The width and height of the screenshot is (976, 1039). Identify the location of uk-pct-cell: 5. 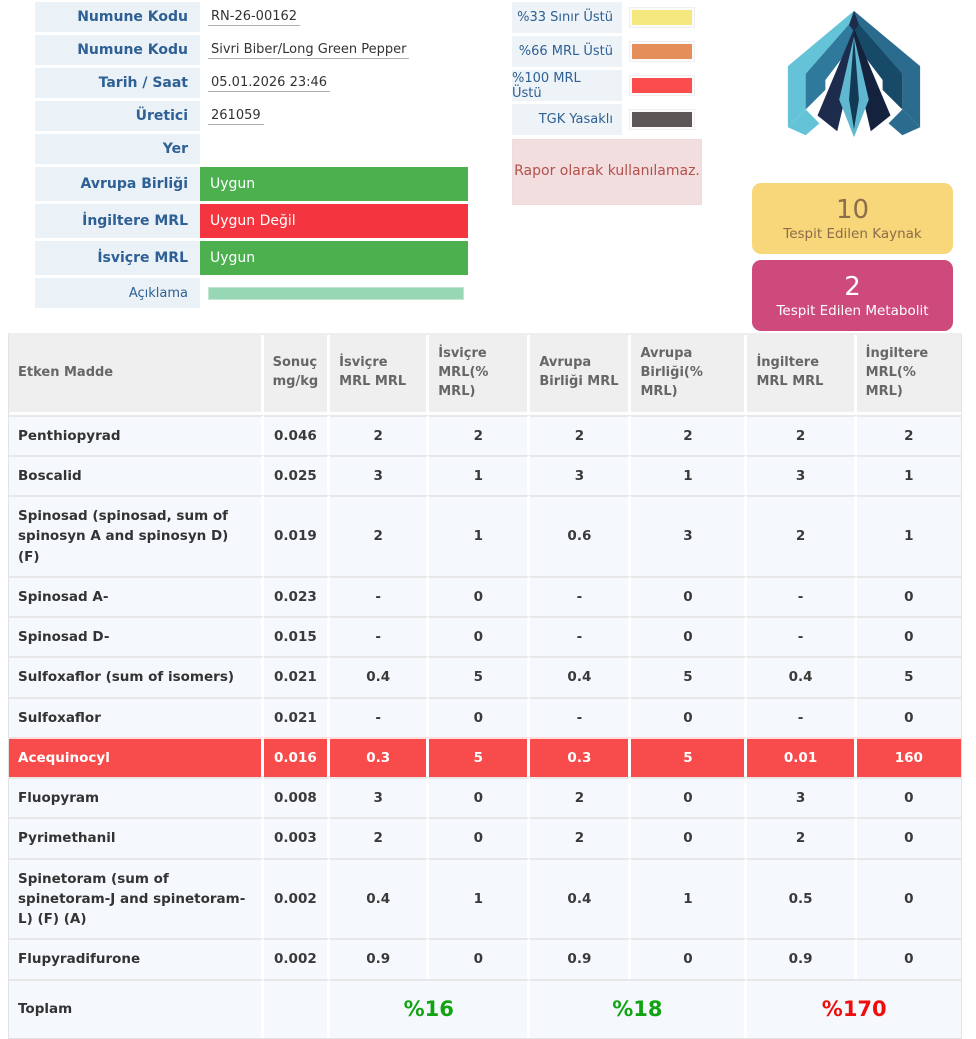
(908, 676).